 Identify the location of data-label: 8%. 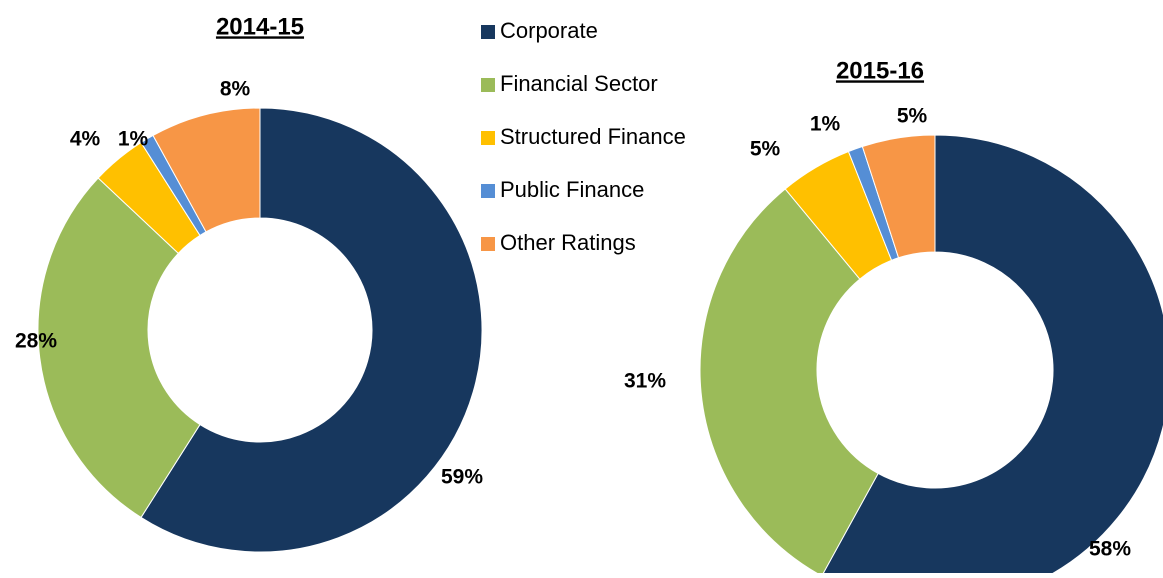
(235, 89).